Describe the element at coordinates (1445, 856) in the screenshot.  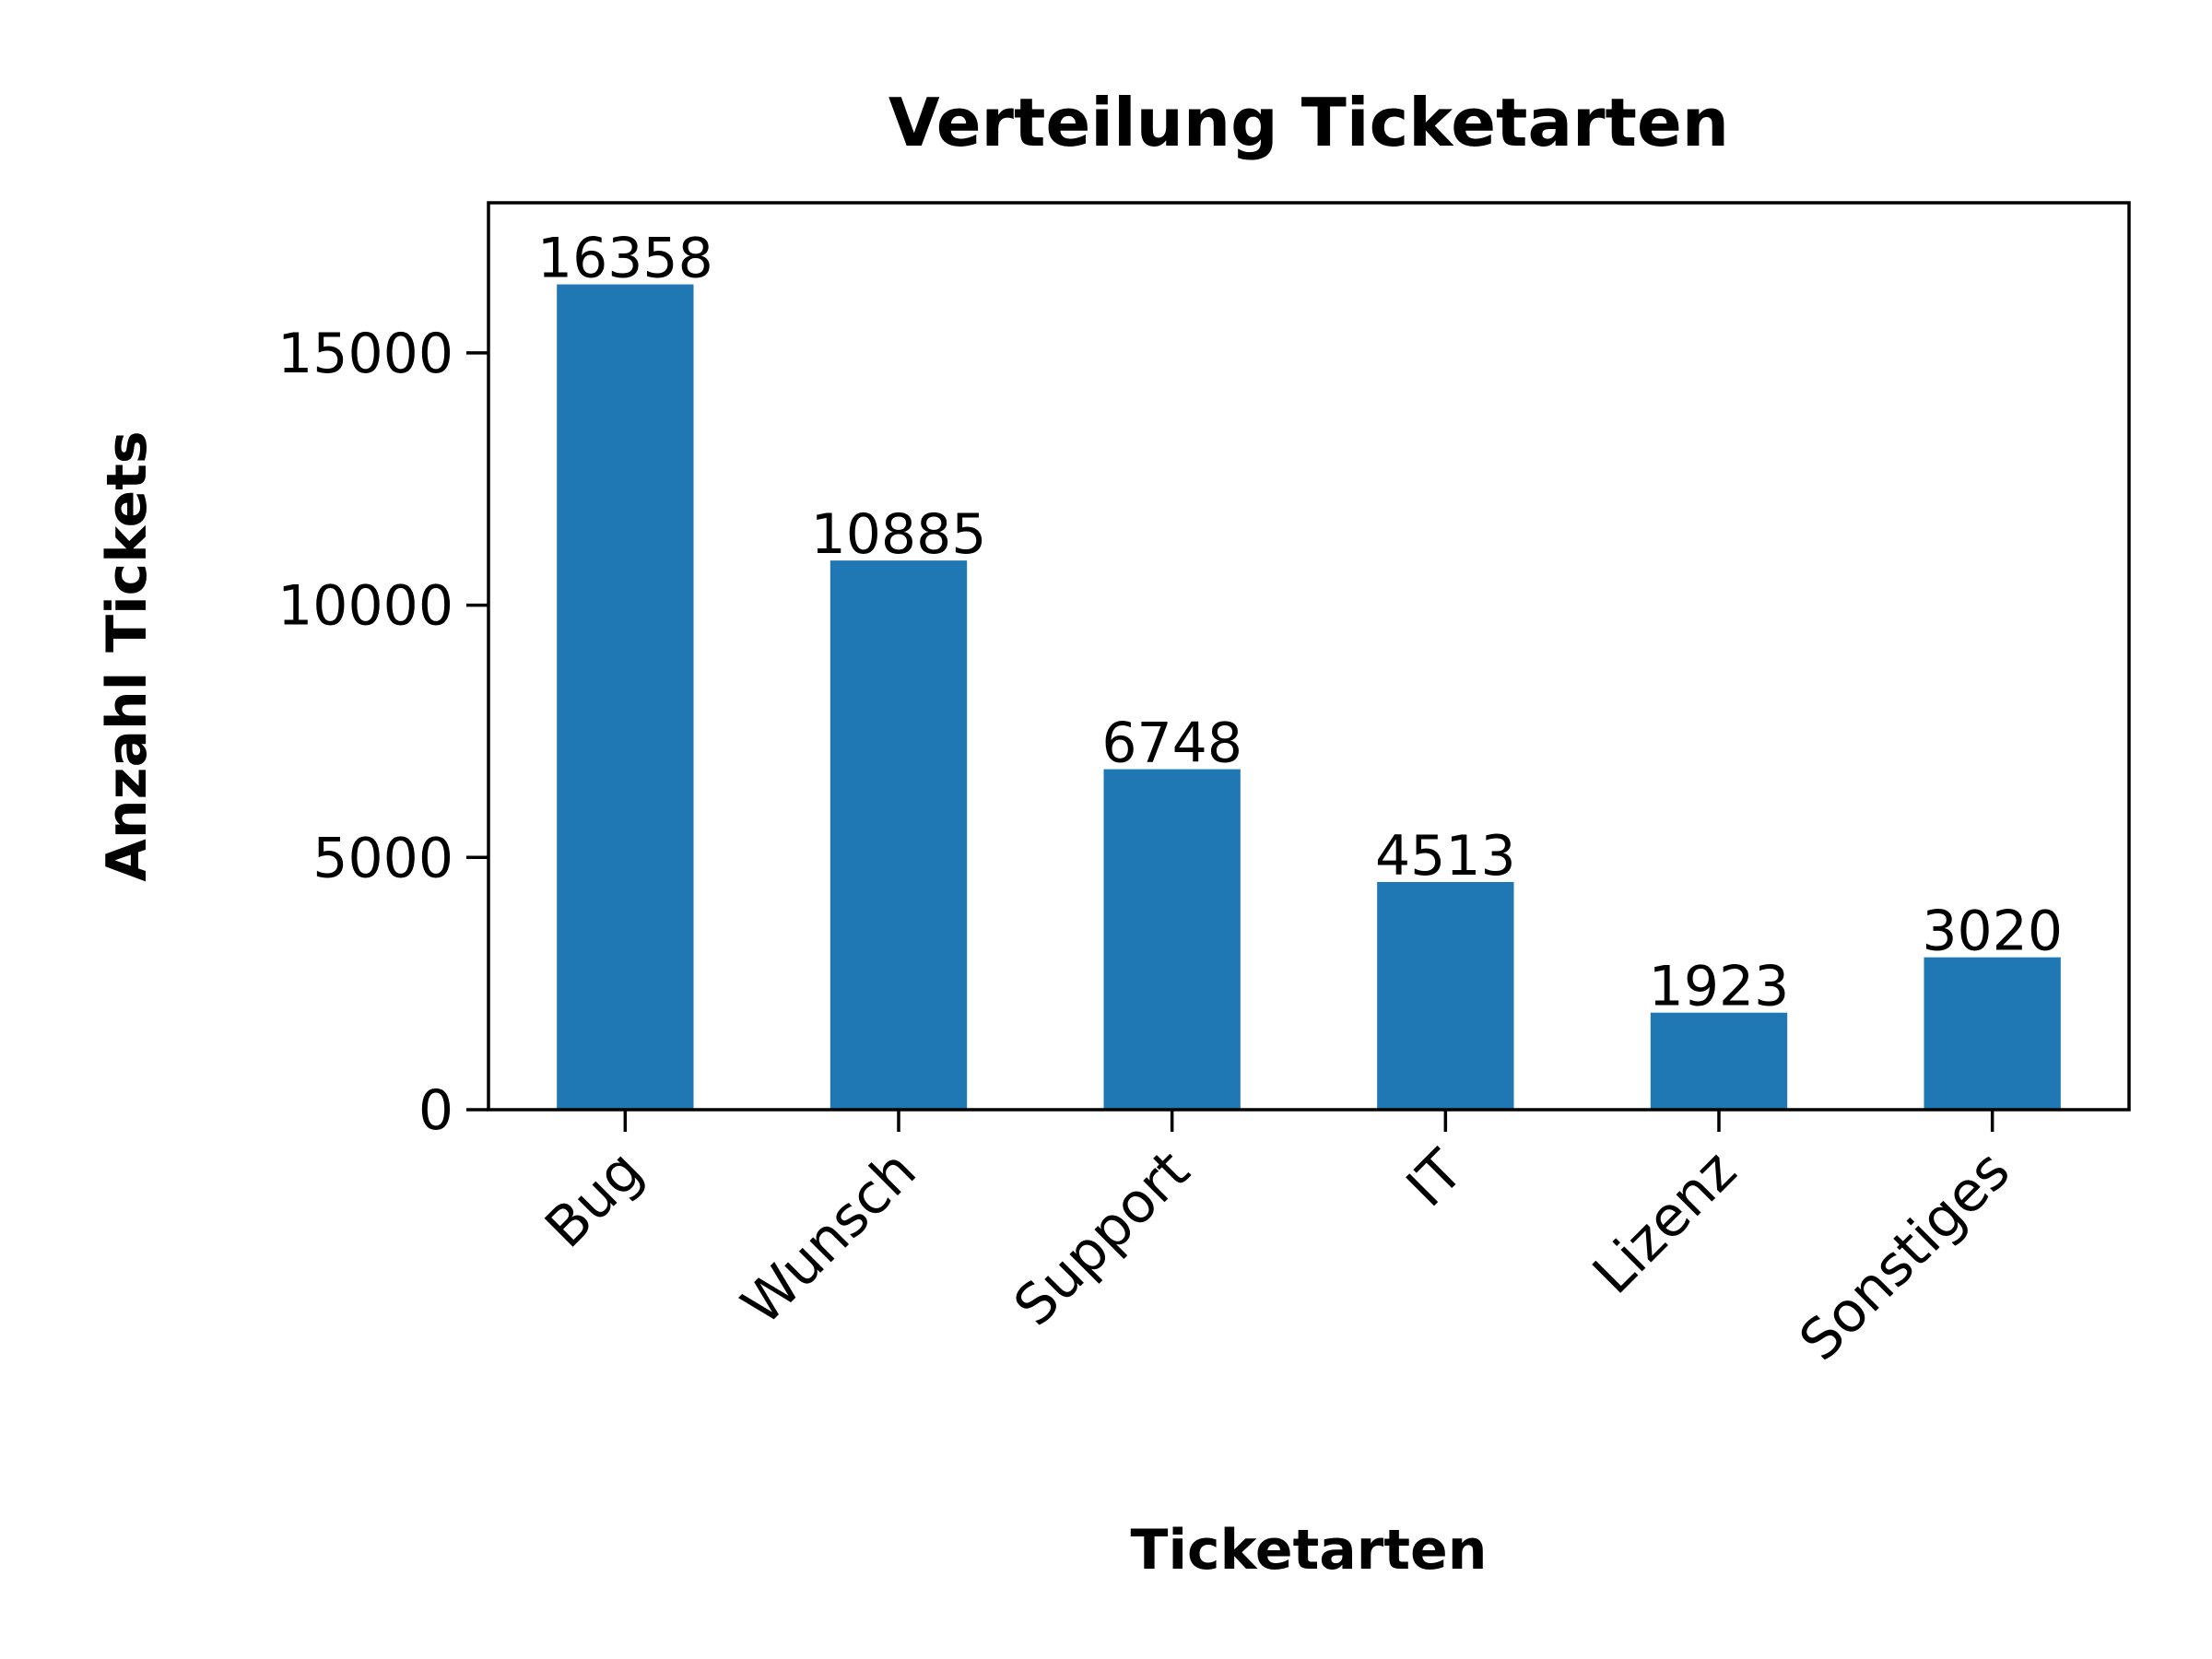
I see `data-label-it: 4513` at that location.